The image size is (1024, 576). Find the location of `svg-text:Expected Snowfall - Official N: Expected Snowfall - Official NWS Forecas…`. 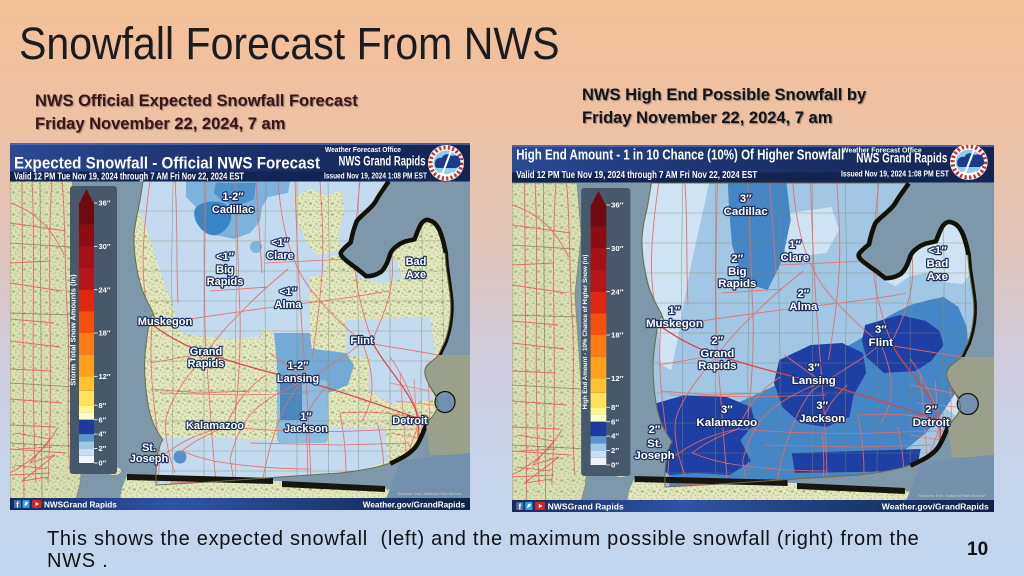

svg-text:Expected Snowfall - Official N: Expected Snowfall - Official NWS Forecas… is located at coordinates (167, 164).